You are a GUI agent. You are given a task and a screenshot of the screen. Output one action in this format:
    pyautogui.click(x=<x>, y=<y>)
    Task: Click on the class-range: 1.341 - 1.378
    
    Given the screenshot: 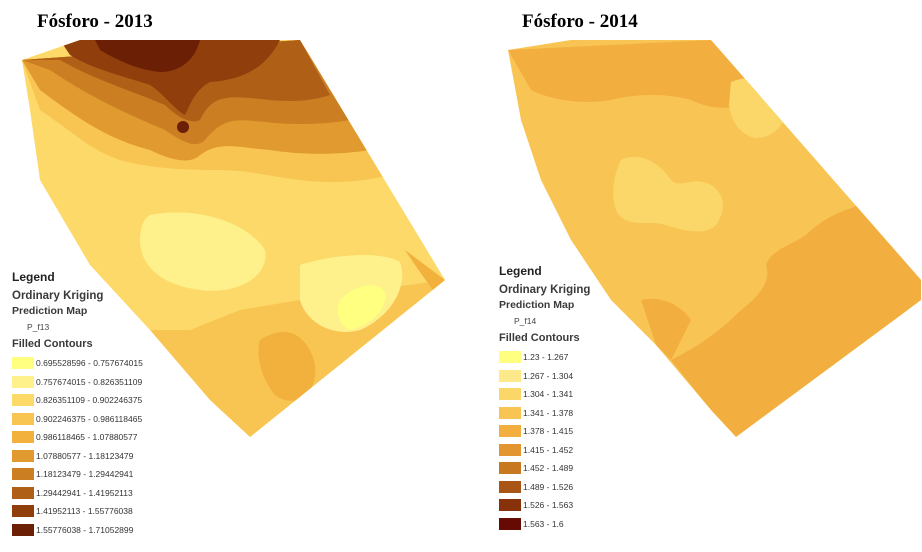 What is the action you would take?
    pyautogui.click(x=548, y=412)
    